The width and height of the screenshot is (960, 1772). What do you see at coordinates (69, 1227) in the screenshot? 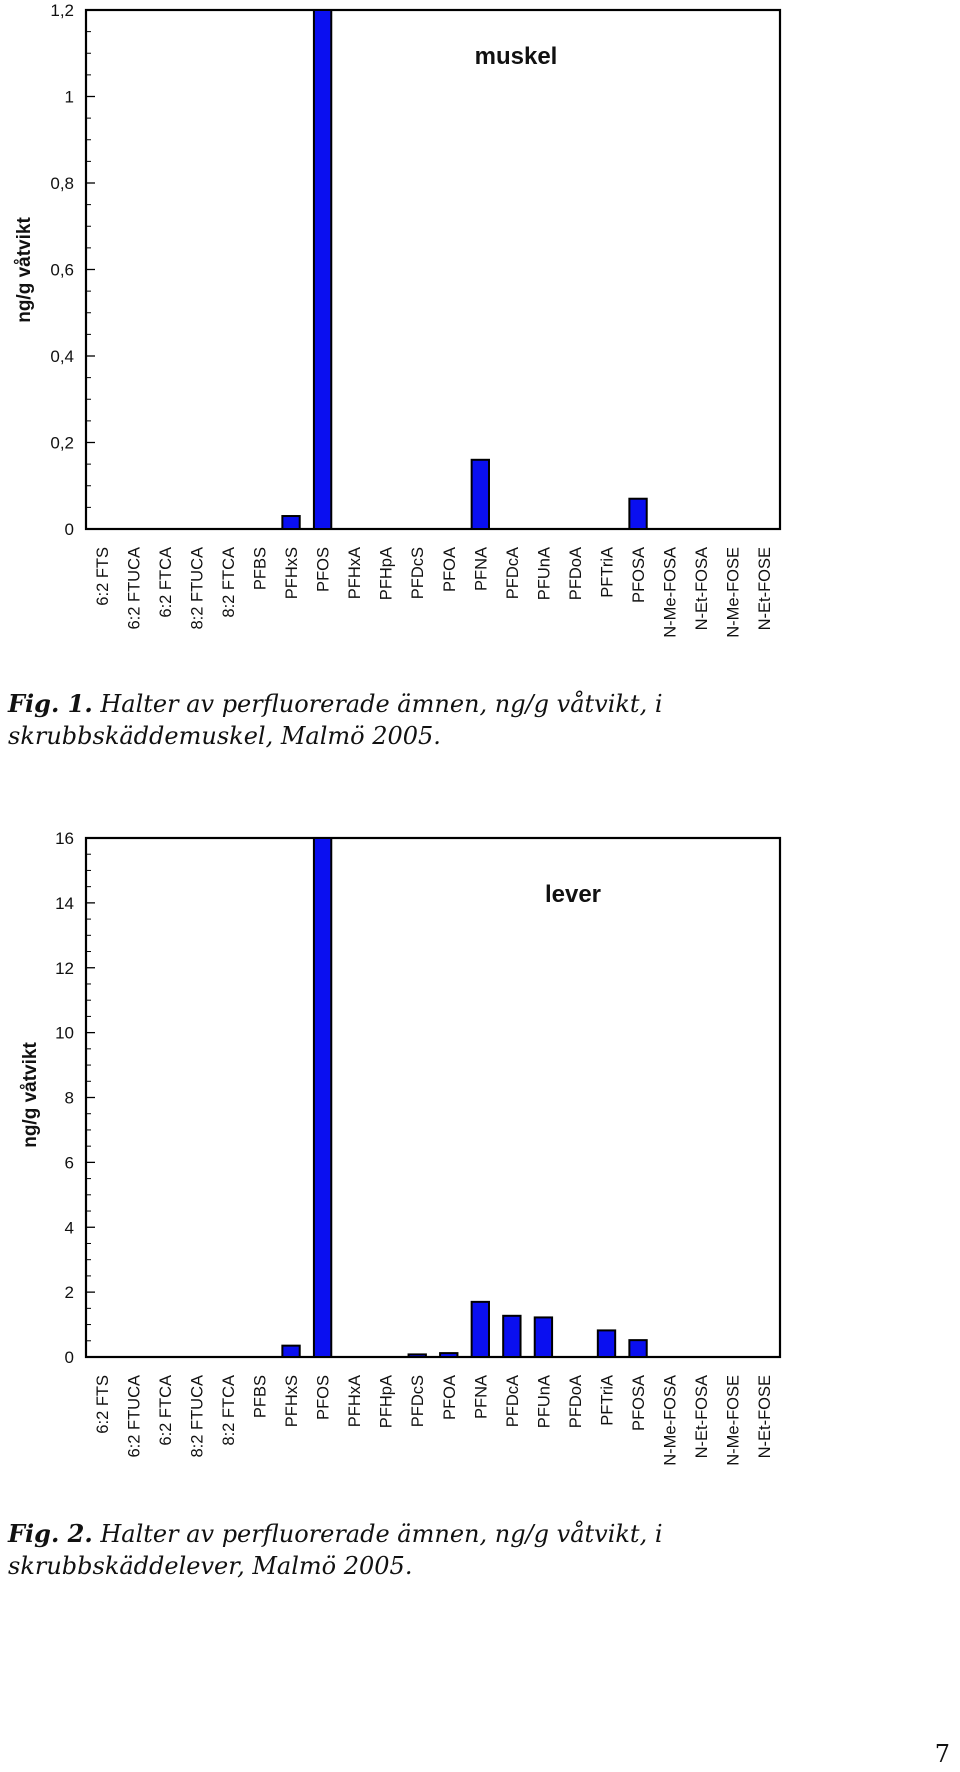
I see `y-tick-label: 4` at bounding box center [69, 1227].